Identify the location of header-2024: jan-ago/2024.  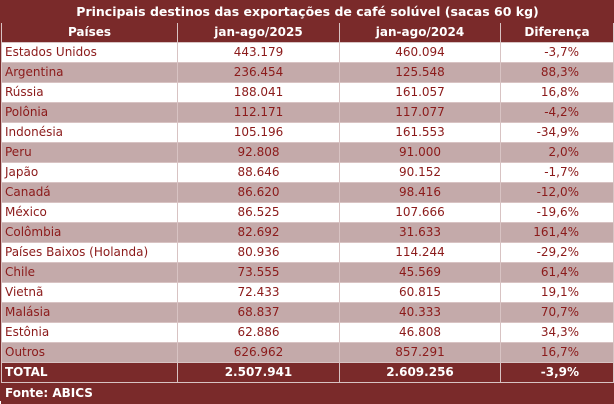
(420, 32).